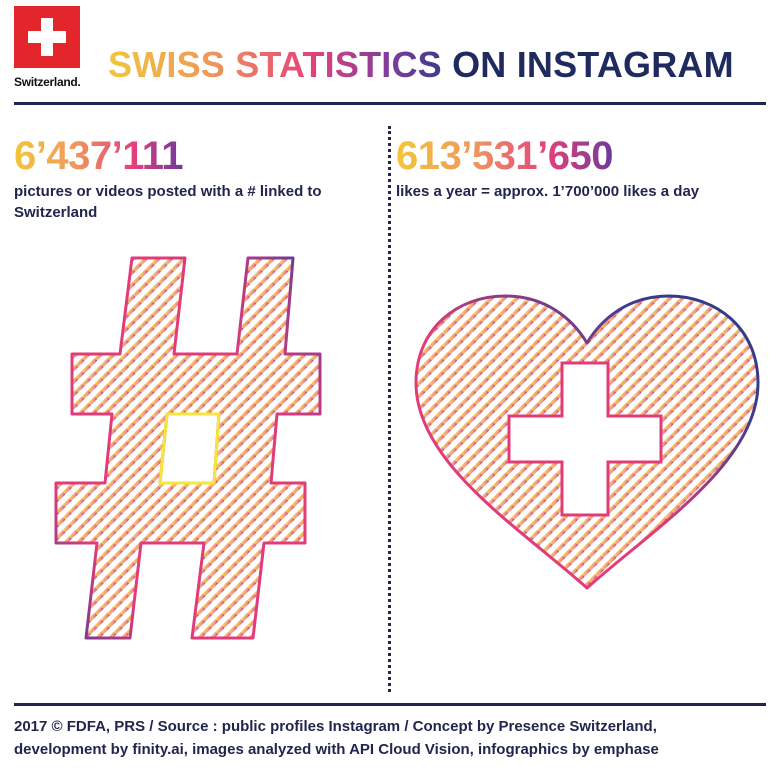 The height and width of the screenshot is (780, 780). Describe the element at coordinates (504, 156) in the screenshot. I see `likes-count: 613’531’650` at that location.